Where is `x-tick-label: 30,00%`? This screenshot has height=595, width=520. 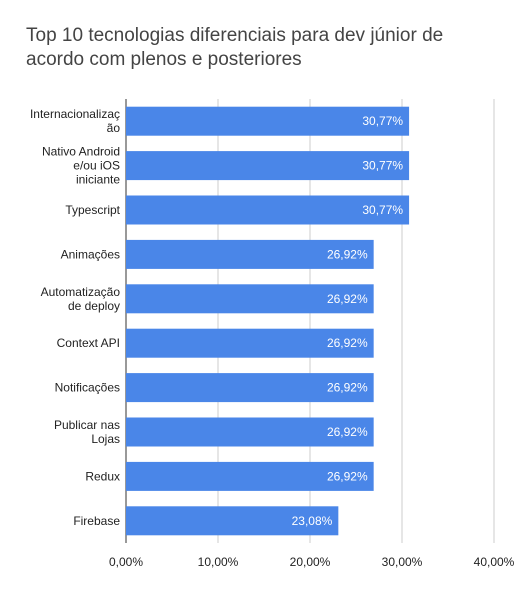 x-tick-label: 30,00% is located at coordinates (402, 562).